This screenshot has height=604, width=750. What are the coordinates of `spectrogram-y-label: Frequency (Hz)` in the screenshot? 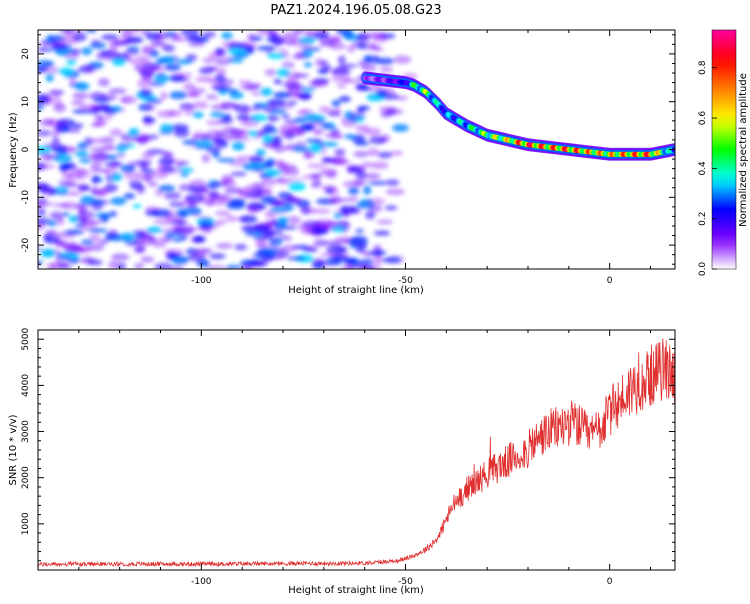 It's located at (13, 150).